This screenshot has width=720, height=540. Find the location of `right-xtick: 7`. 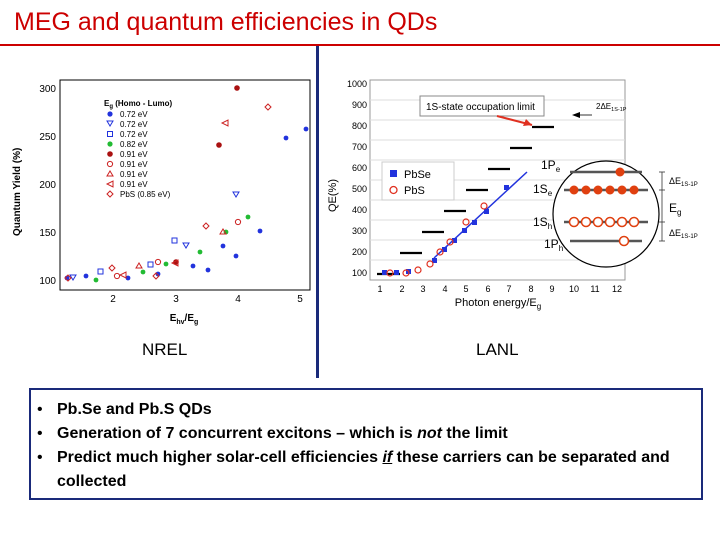

right-xtick: 7 is located at coordinates (508, 289).